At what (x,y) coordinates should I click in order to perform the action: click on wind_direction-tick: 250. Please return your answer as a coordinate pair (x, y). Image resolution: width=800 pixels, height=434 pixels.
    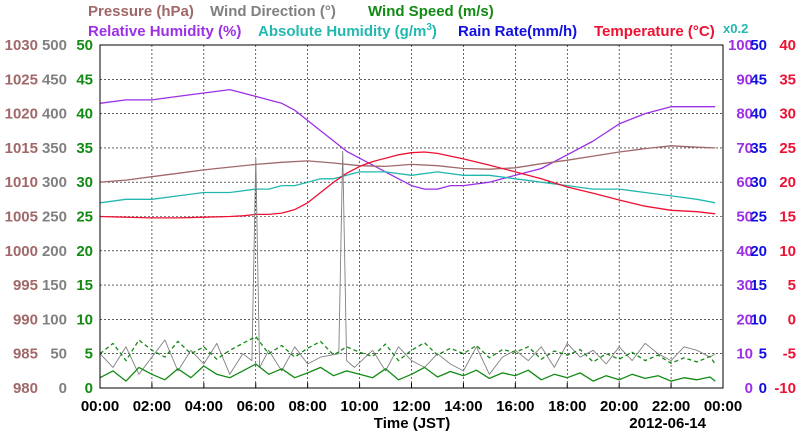
    Looking at the image, I should click on (54, 217).